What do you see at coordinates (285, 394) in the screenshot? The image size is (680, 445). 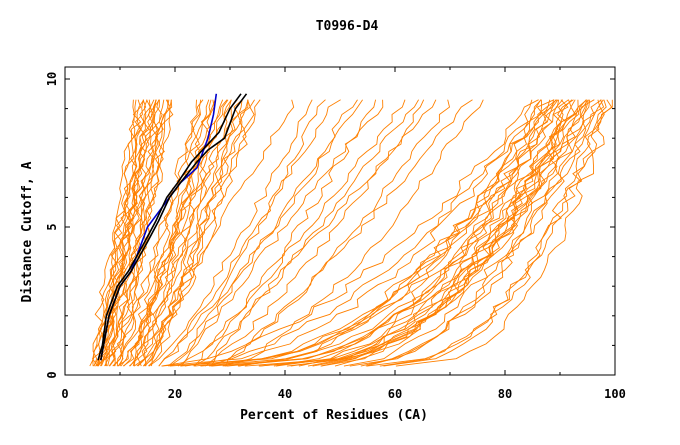 I see `x-tick-label: 40` at bounding box center [285, 394].